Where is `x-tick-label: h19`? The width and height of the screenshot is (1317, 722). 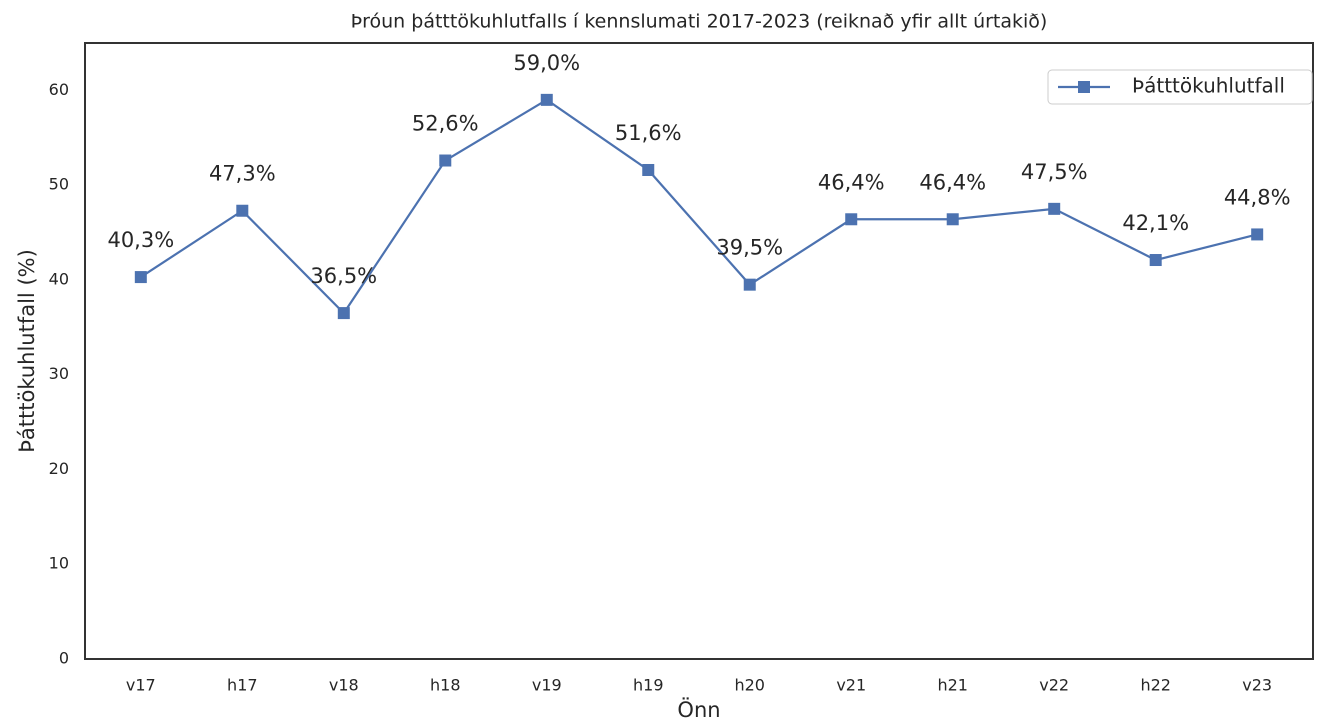
x-tick-label: h19 is located at coordinates (648, 685).